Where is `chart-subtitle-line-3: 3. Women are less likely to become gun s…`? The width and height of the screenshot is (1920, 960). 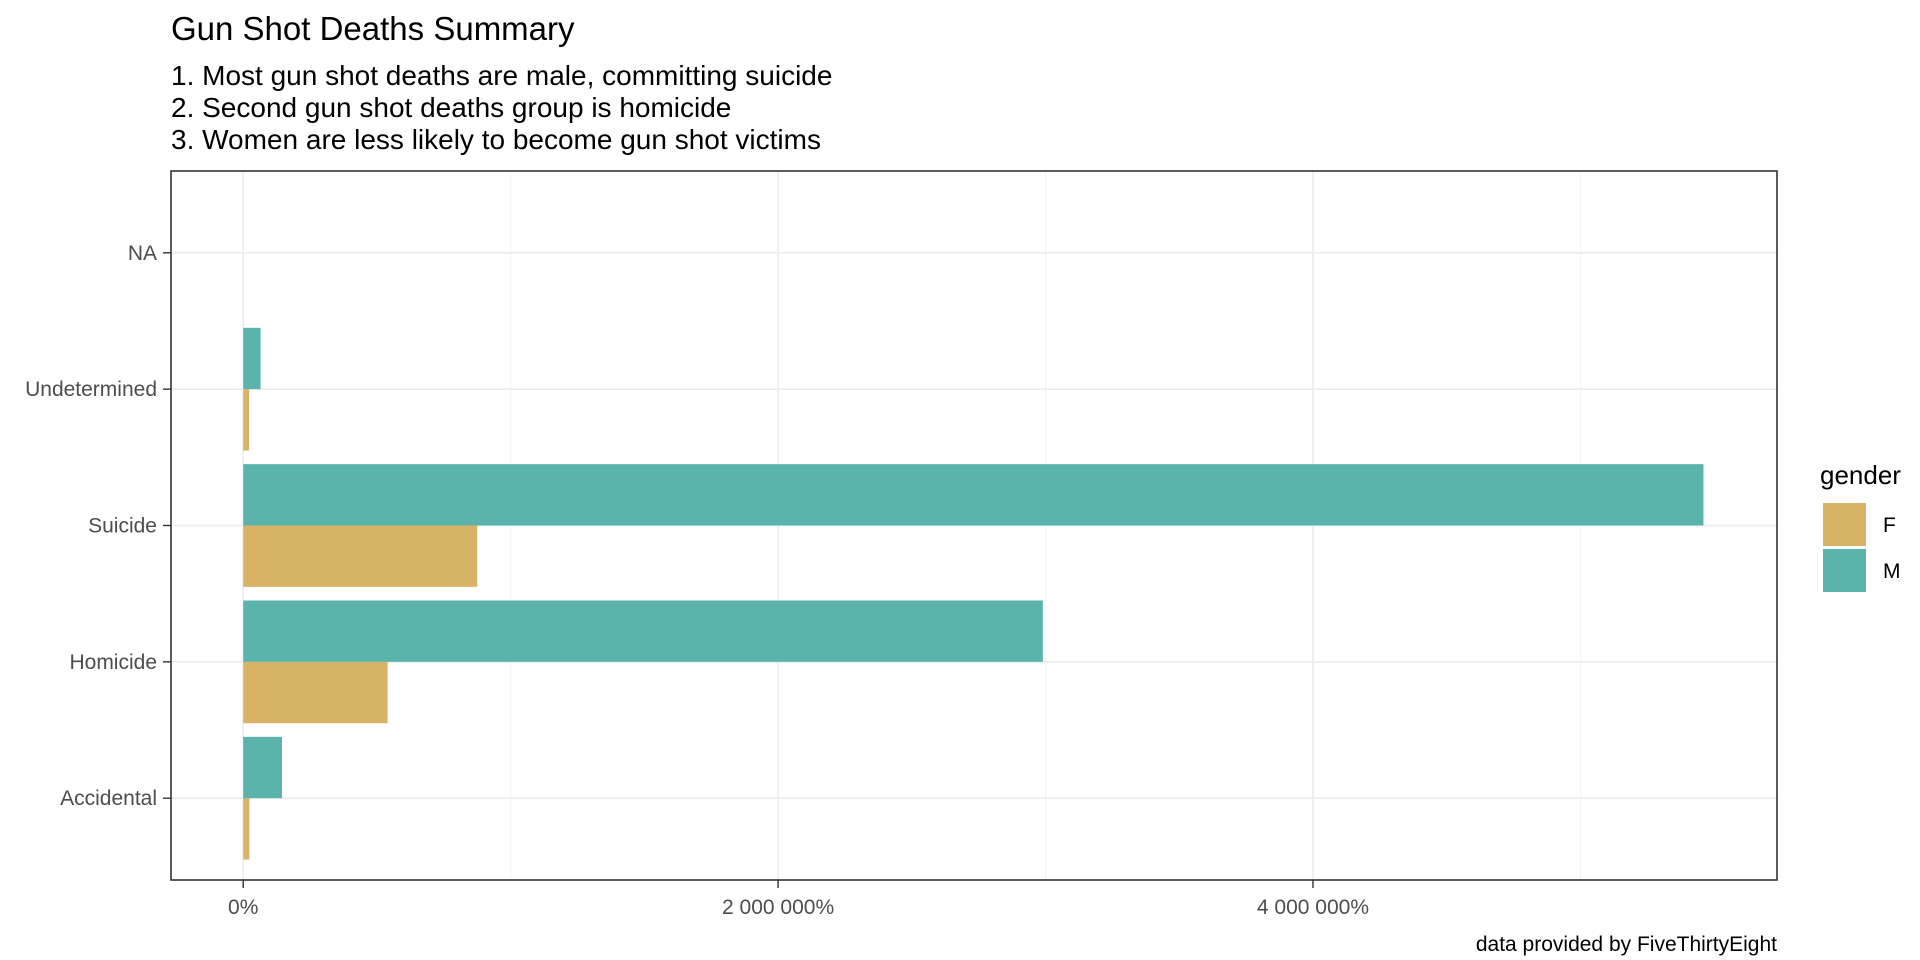 chart-subtitle-line-3: 3. Women are less likely to become gun s… is located at coordinates (496, 139).